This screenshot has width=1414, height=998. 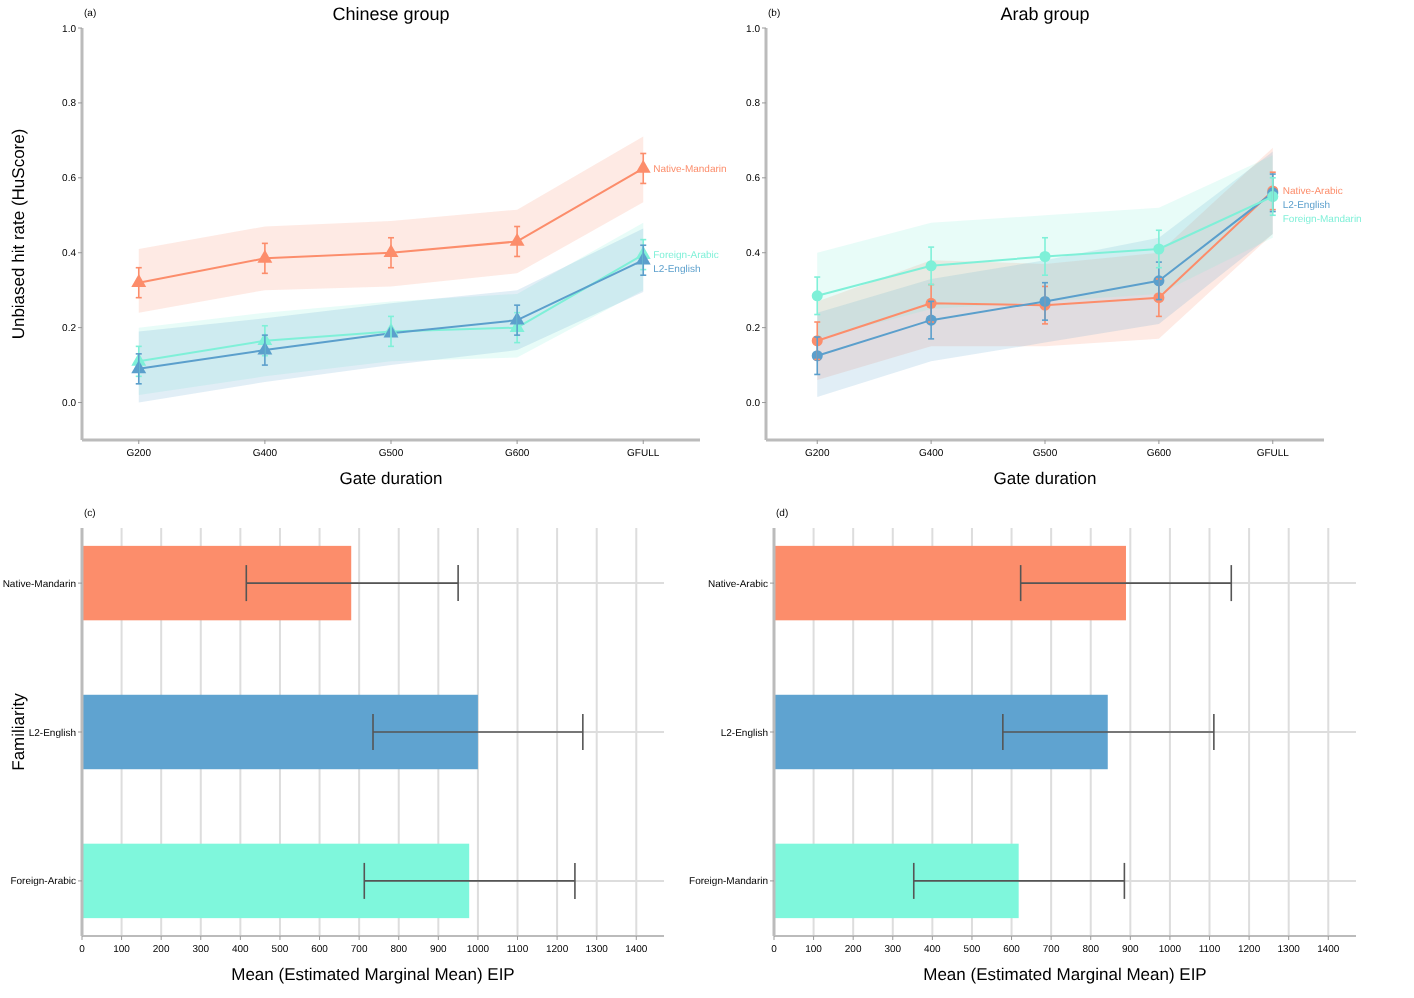 What do you see at coordinates (18, 731) in the screenshot?
I see `y-axis-title: Familiarity` at bounding box center [18, 731].